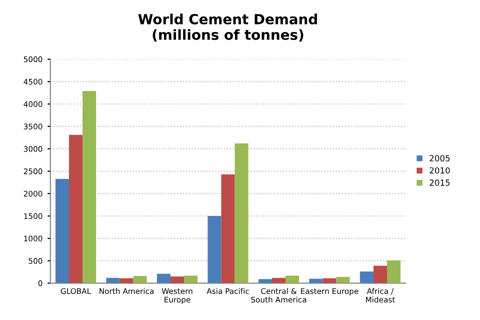  Describe the element at coordinates (440, 183) in the screenshot. I see `legend-label: 2015` at that location.